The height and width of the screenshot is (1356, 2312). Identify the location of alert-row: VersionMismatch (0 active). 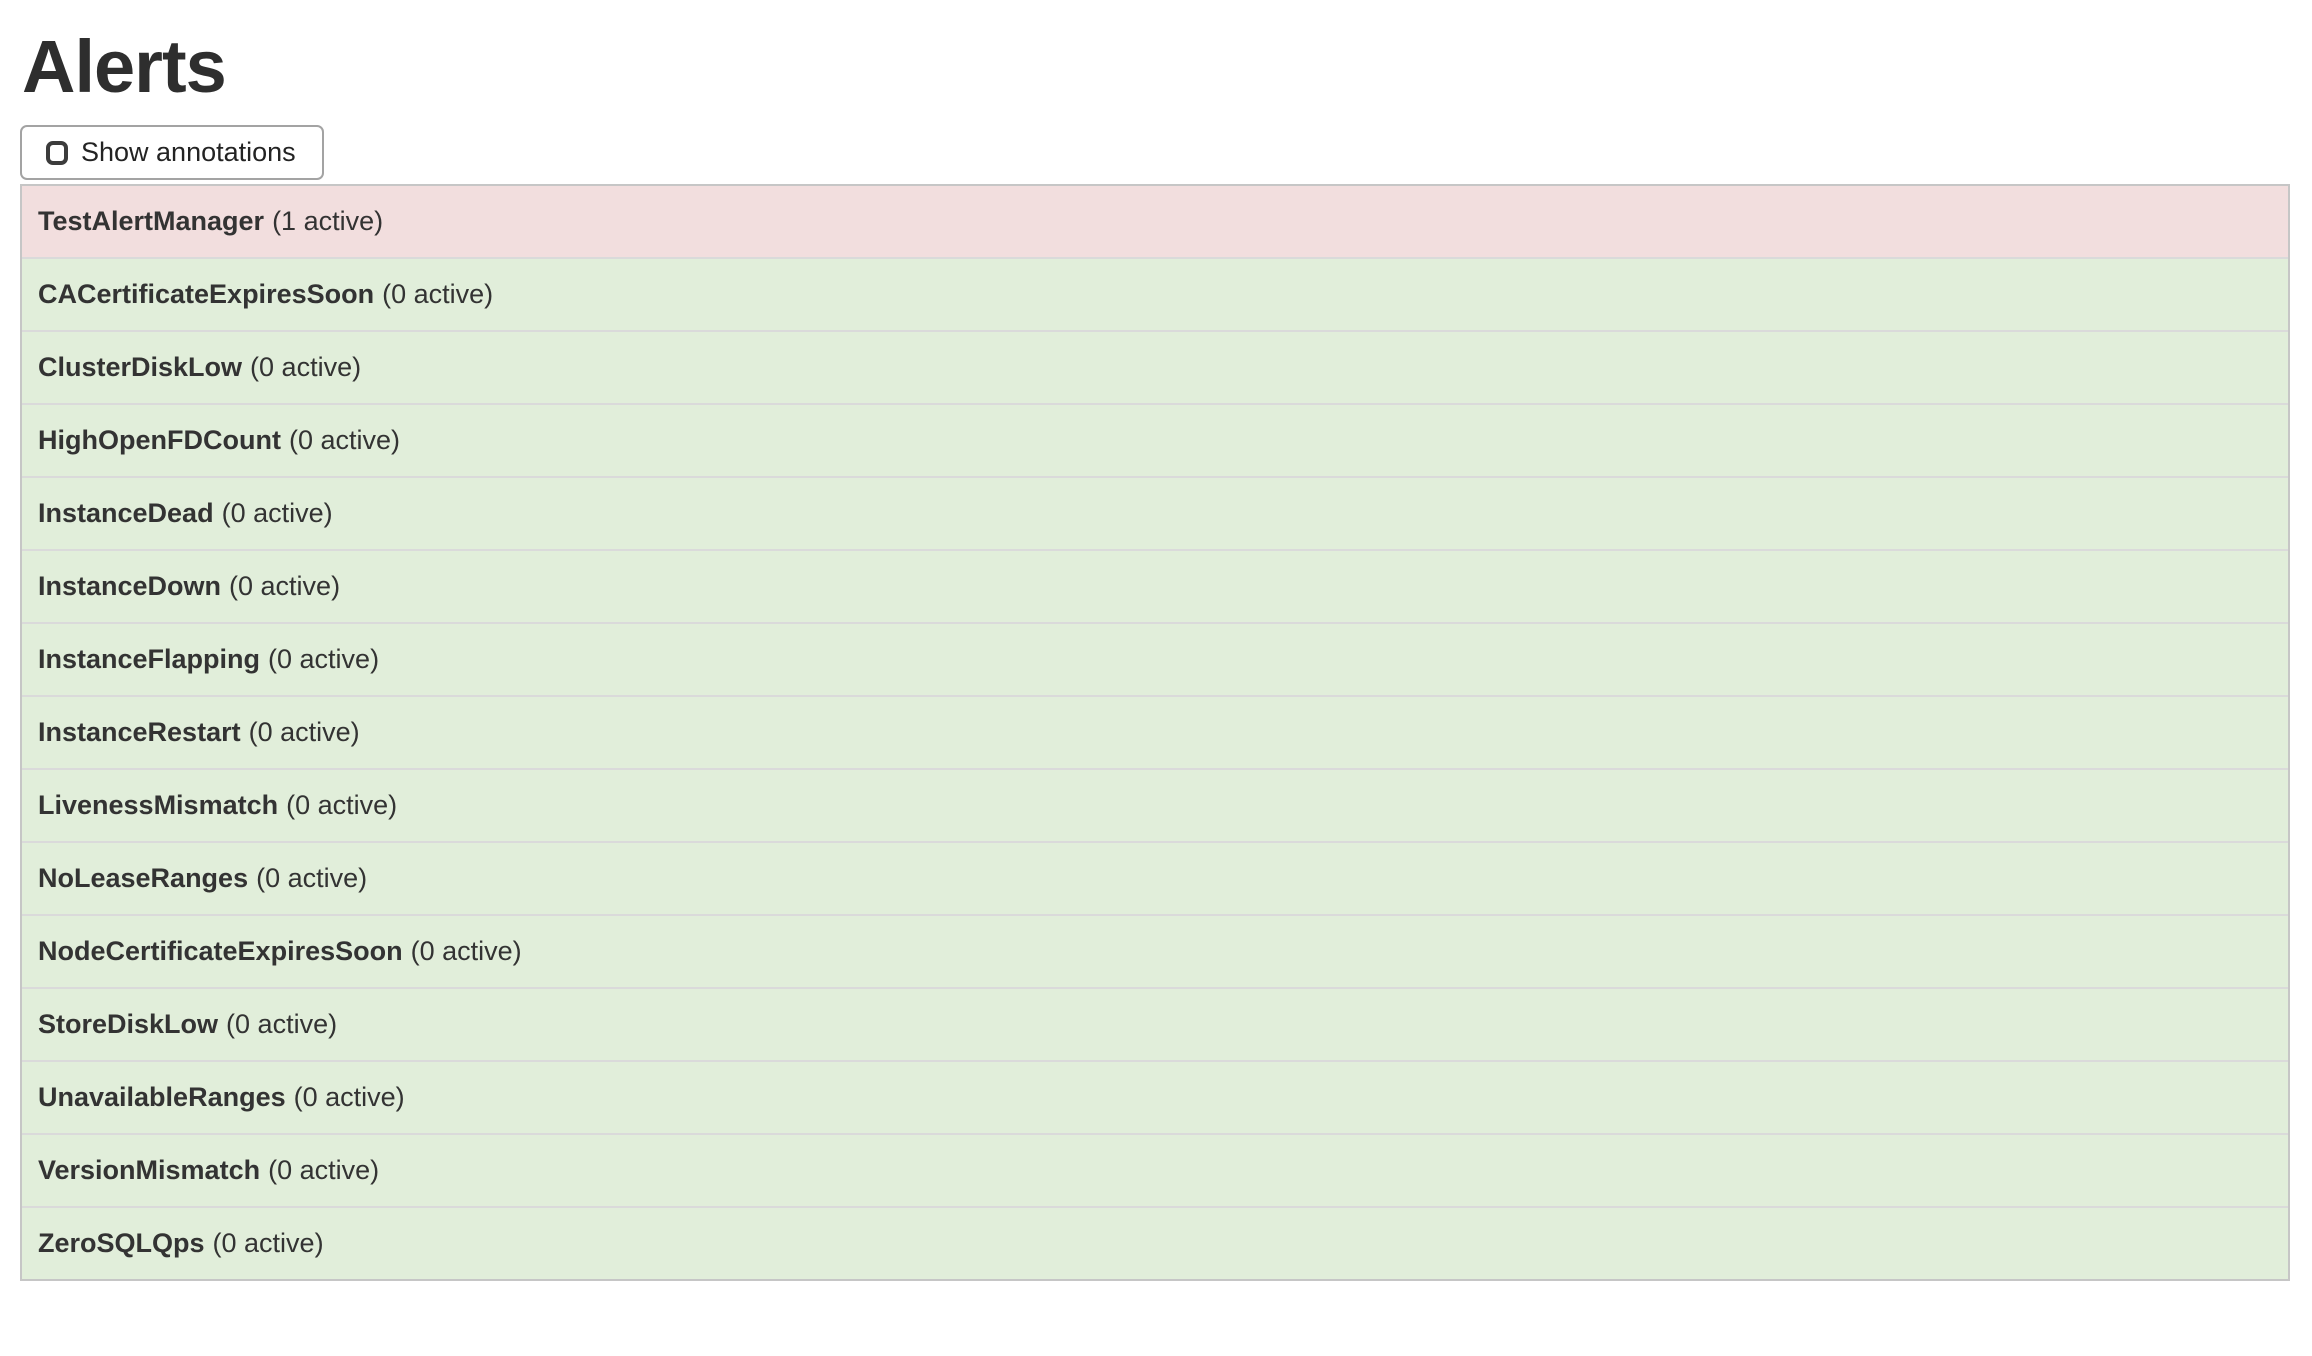
(1155, 1169).